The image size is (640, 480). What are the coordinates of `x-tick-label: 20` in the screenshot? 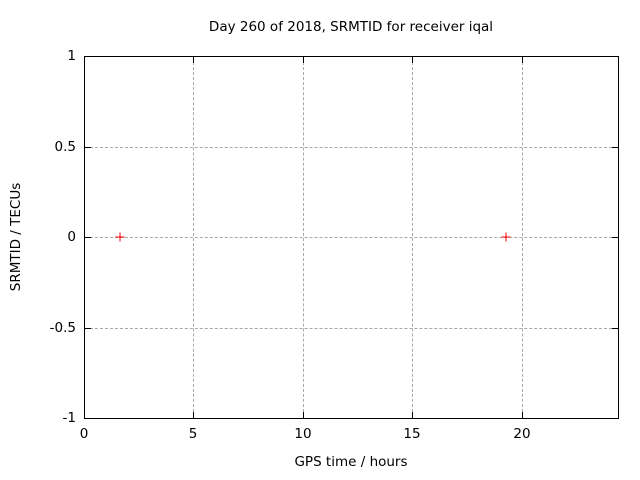 It's located at (522, 434).